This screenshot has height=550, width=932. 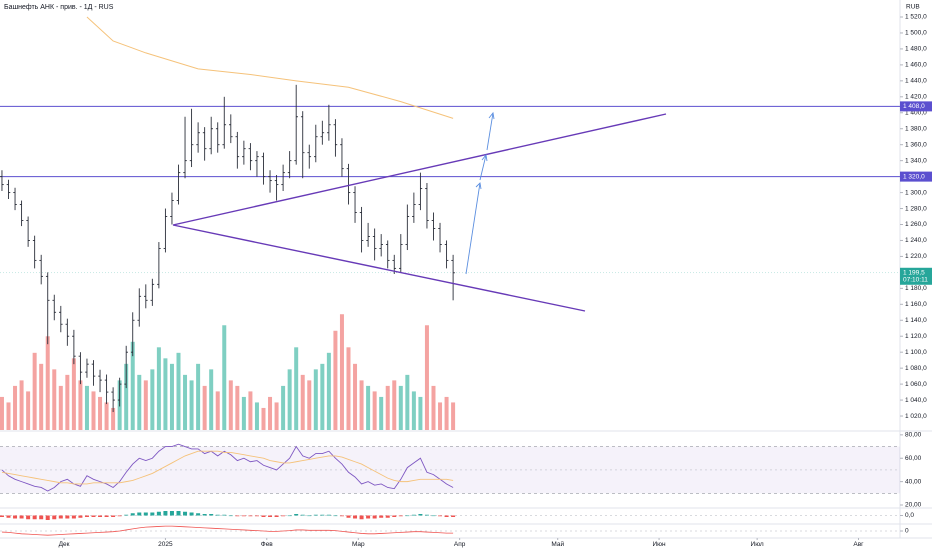 What do you see at coordinates (64, 544) in the screenshot?
I see `x-tick-label: Дек` at bounding box center [64, 544].